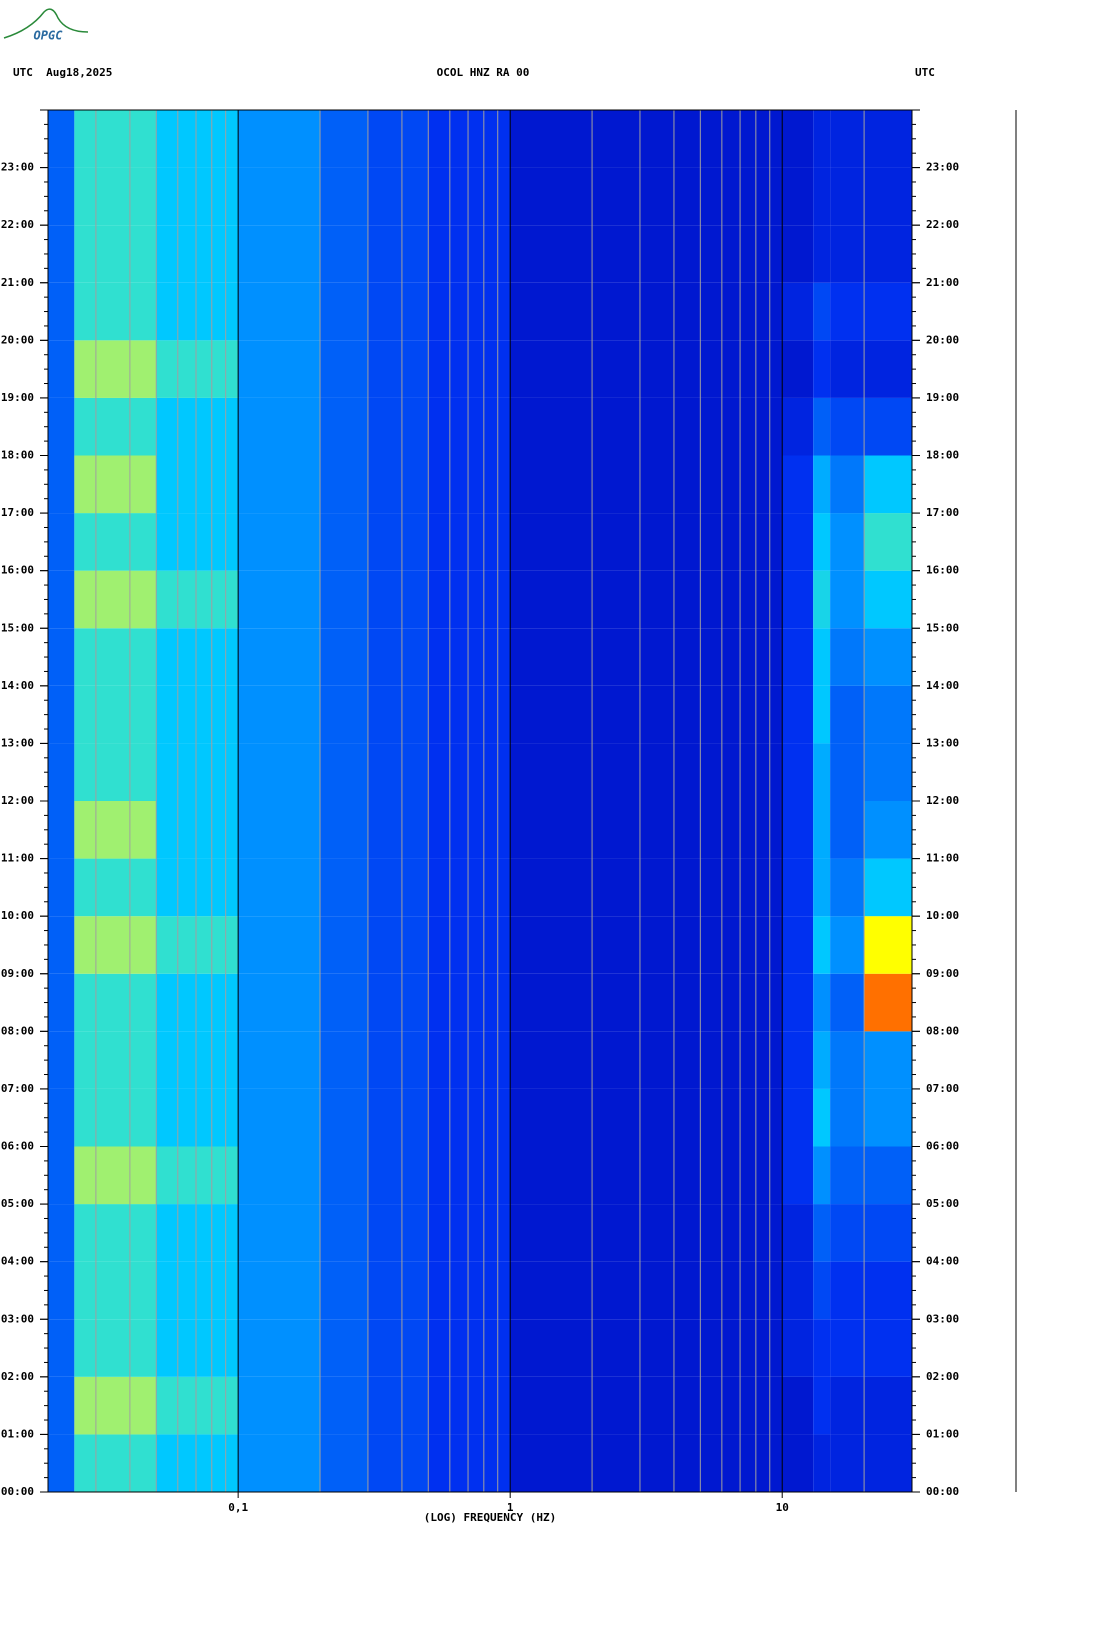 The width and height of the screenshot is (1102, 1634). What do you see at coordinates (925, 72) in the screenshot?
I see `right-header: UTC` at bounding box center [925, 72].